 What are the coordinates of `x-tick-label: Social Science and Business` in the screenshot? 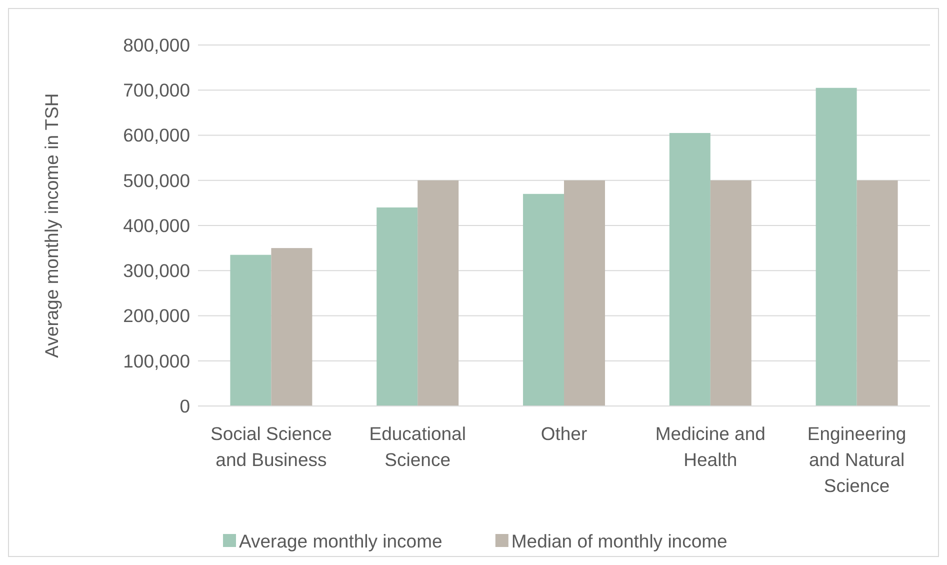 It's located at (271, 446).